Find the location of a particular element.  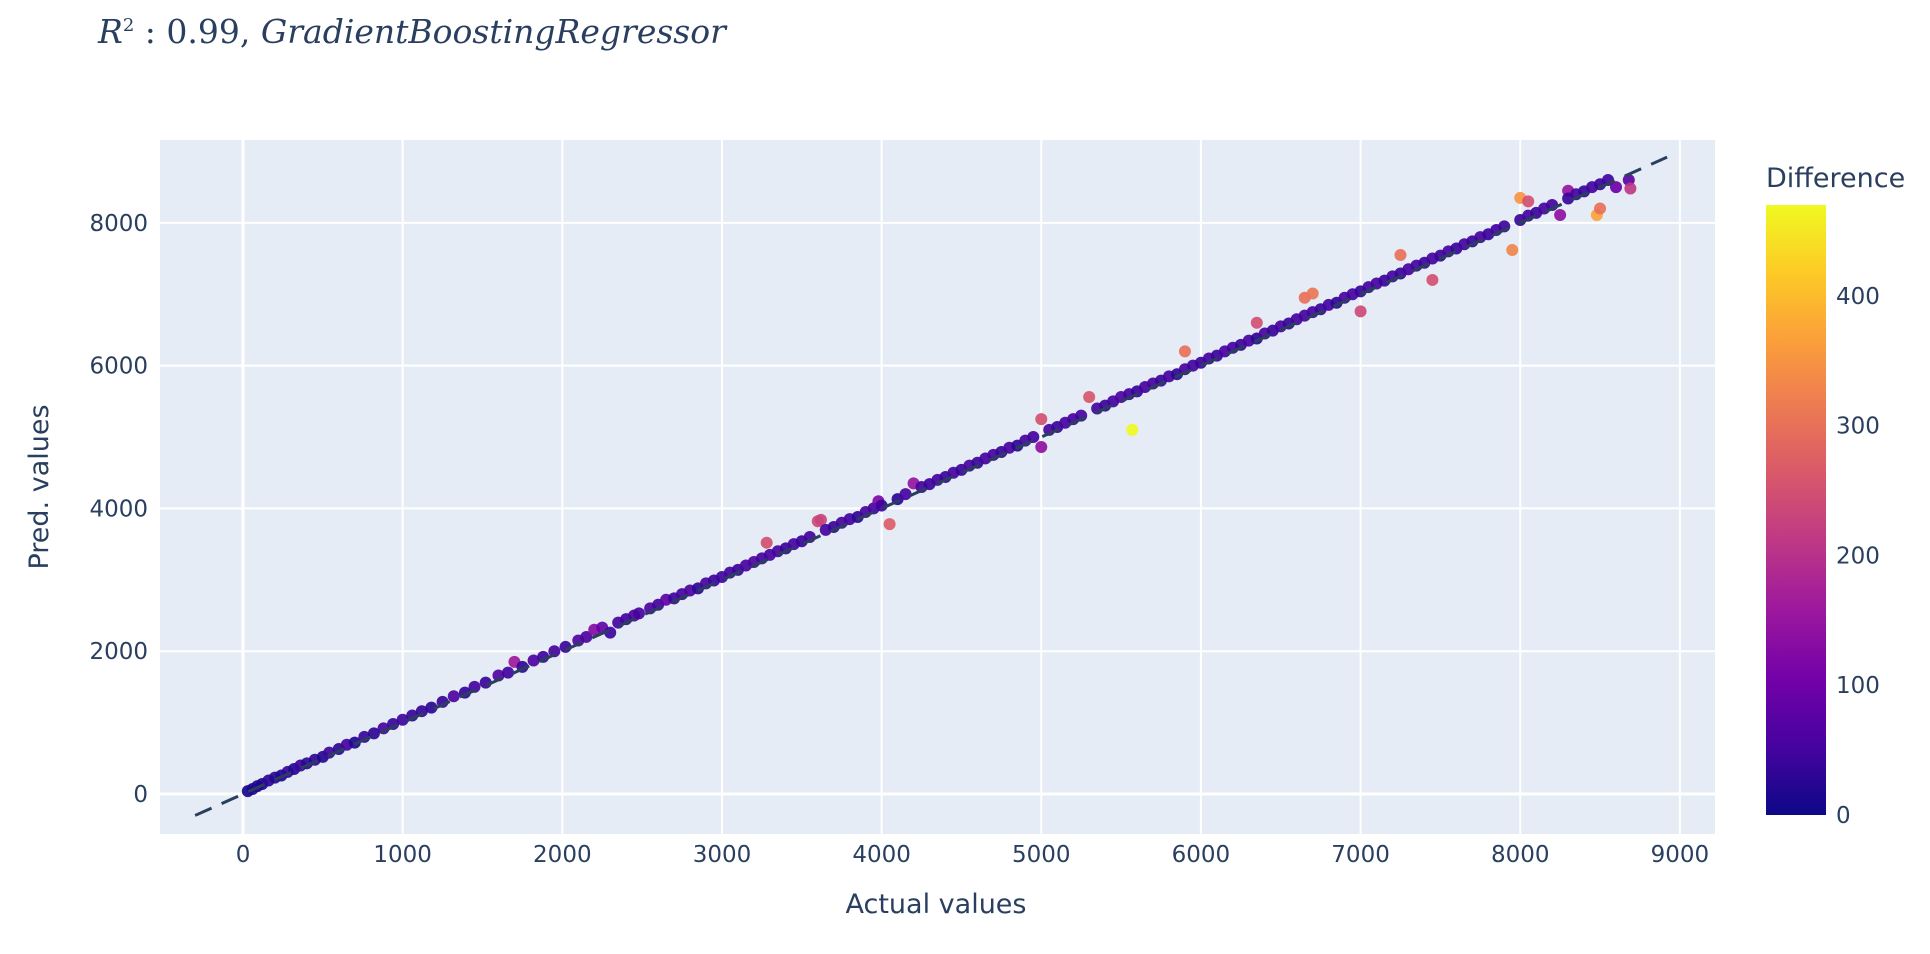

colorbar-tick-label: 200 is located at coordinates (1858, 556).